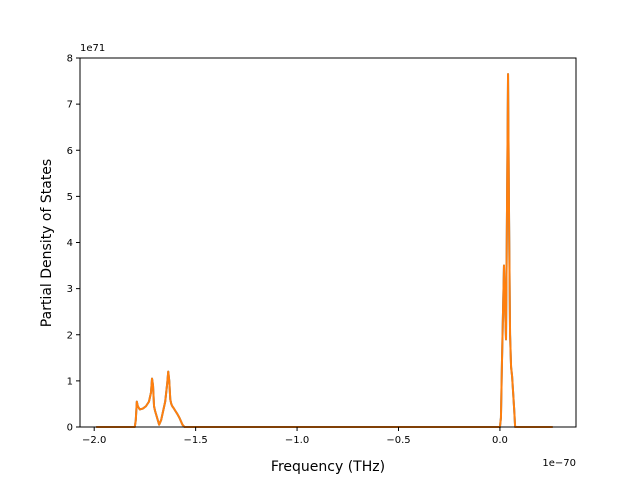 Image resolution: width=640 pixels, height=480 pixels. What do you see at coordinates (70, 335) in the screenshot?
I see `y-tick-label: 2` at bounding box center [70, 335].